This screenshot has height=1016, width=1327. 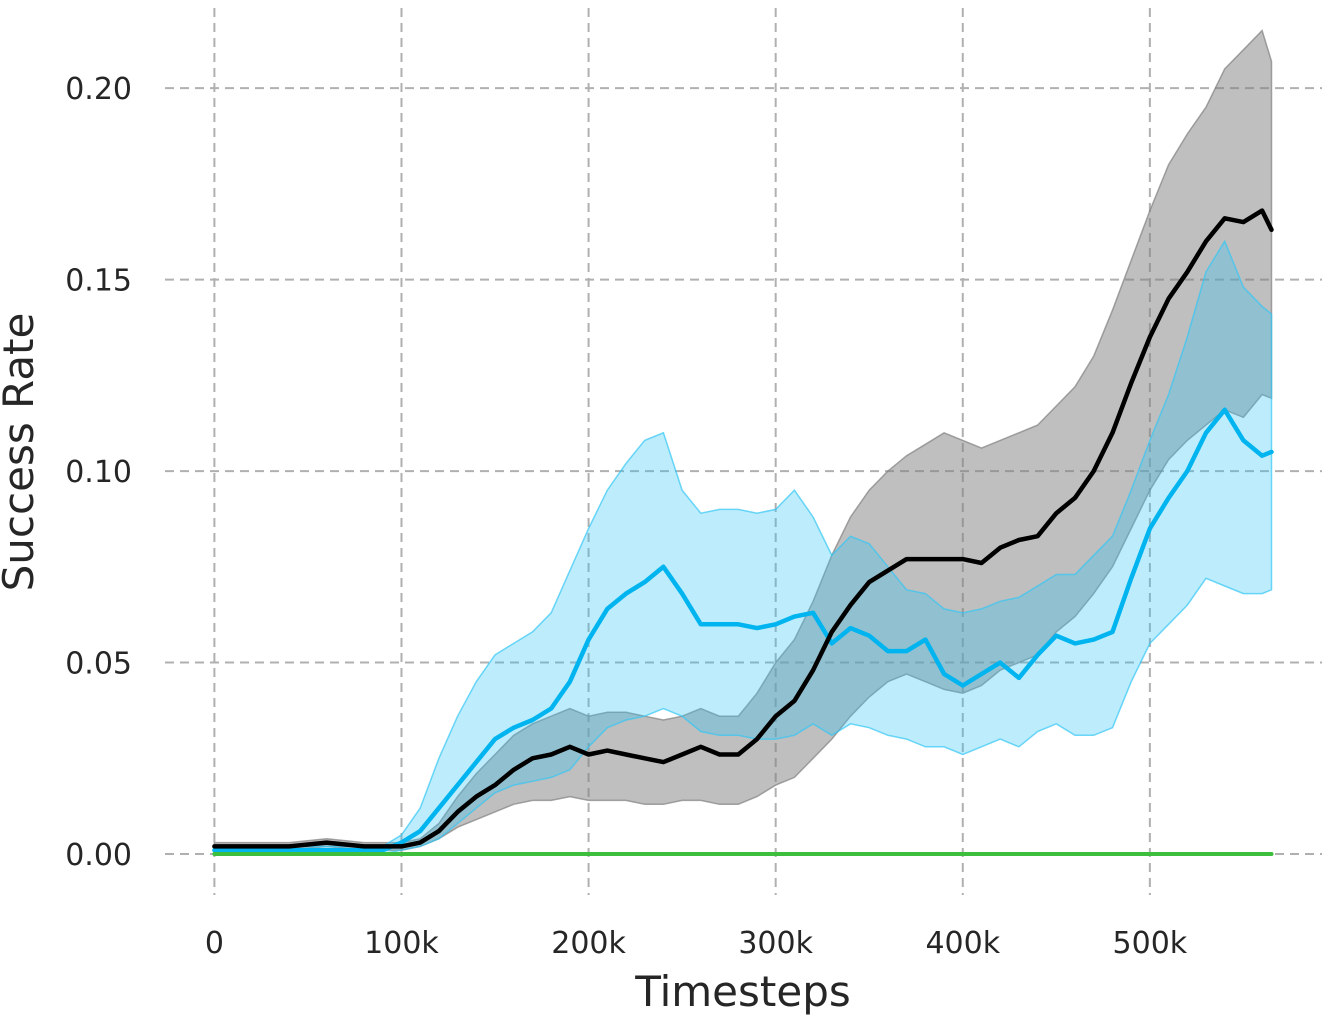 I want to click on y-tick-label: 0.10, so click(x=98, y=472).